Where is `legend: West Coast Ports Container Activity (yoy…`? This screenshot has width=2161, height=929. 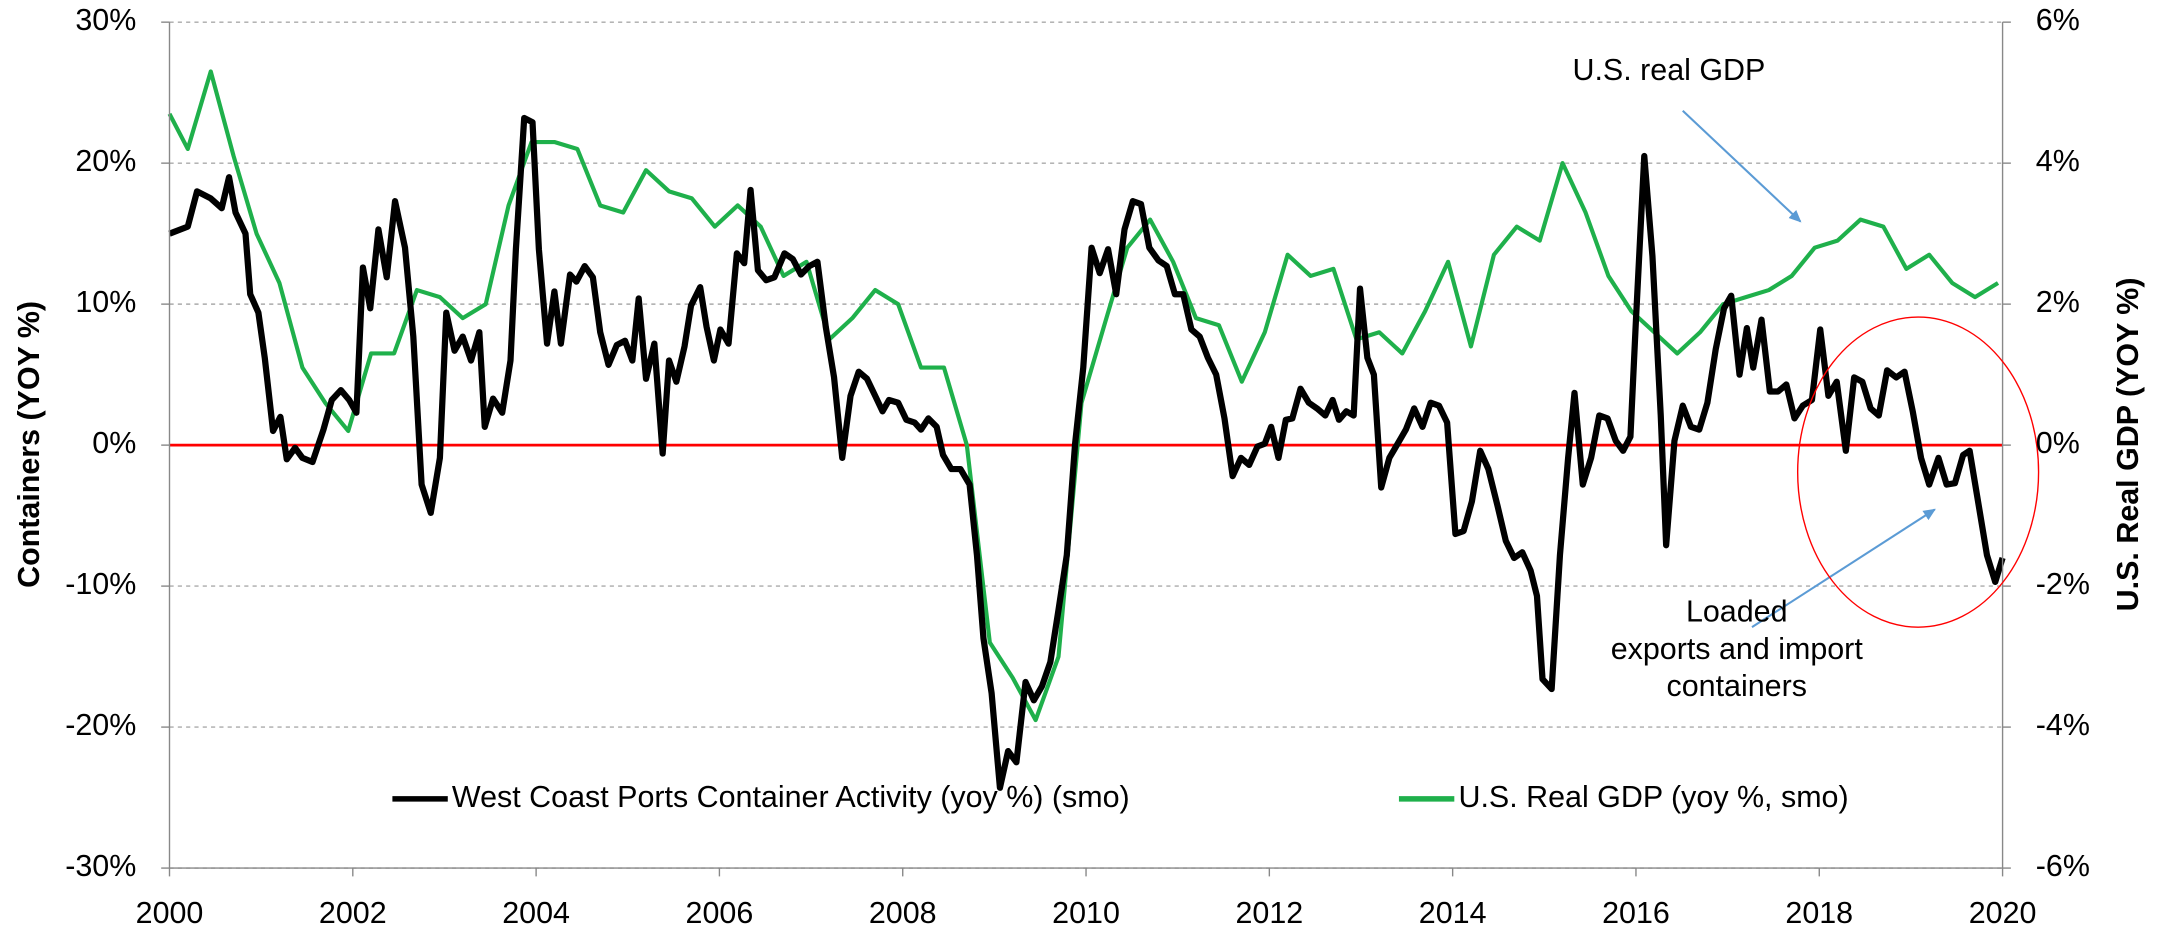 legend: West Coast Ports Container Activity (yoy… is located at coordinates (1120, 797).